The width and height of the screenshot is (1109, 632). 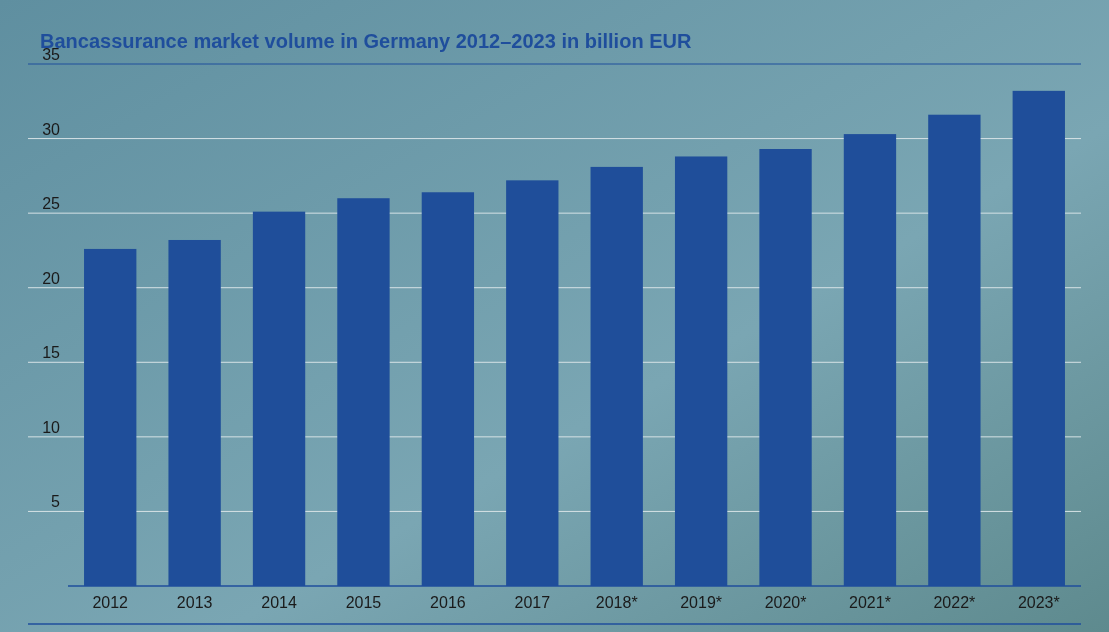 What do you see at coordinates (110, 602) in the screenshot?
I see `x-tick-label: 2012` at bounding box center [110, 602].